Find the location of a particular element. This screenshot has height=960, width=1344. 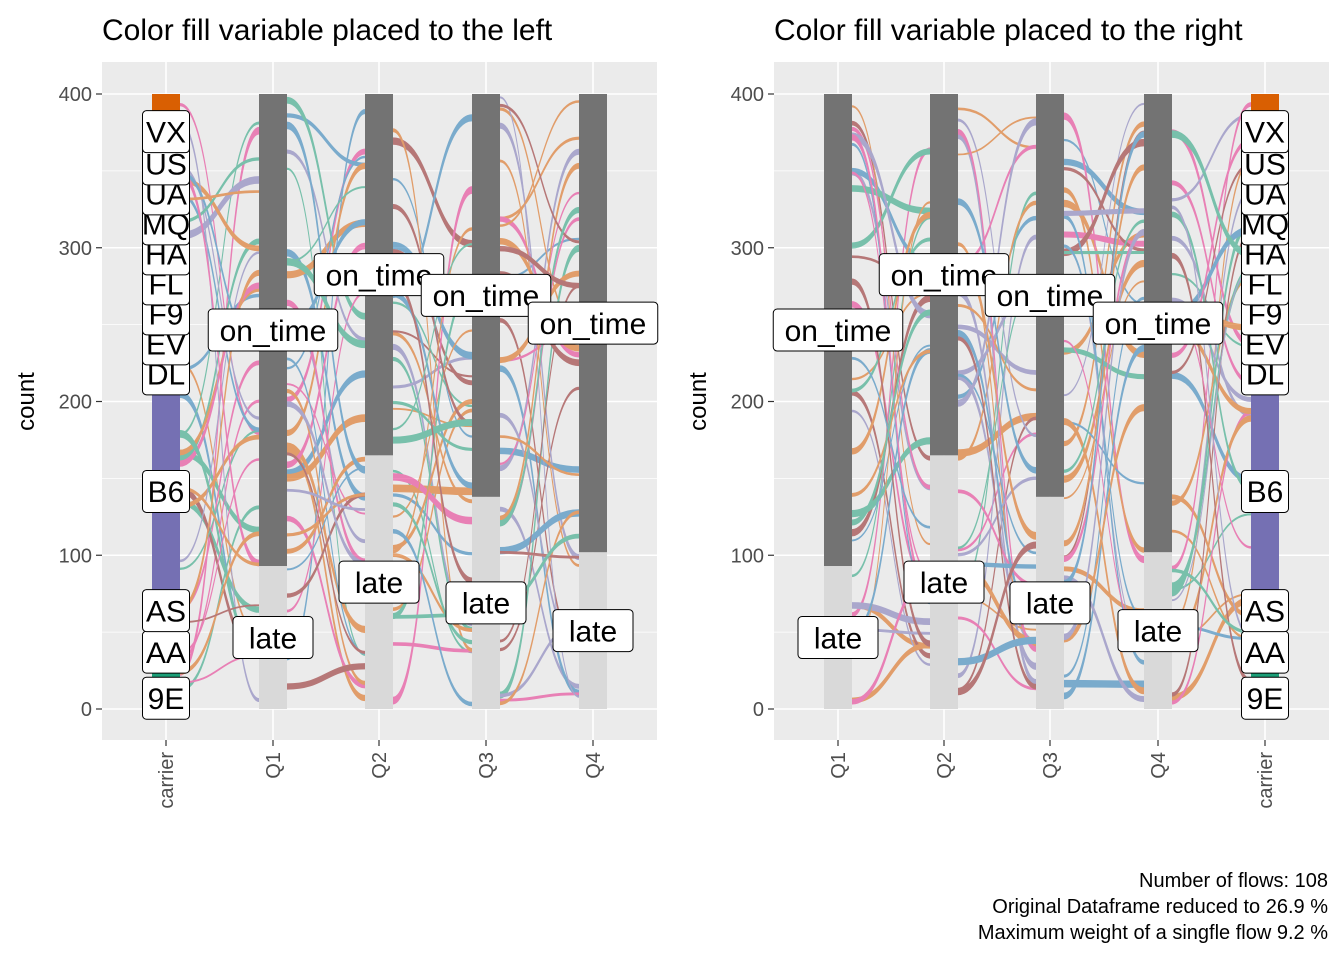

x-tick-label: Q1 is located at coordinates (274, 765).